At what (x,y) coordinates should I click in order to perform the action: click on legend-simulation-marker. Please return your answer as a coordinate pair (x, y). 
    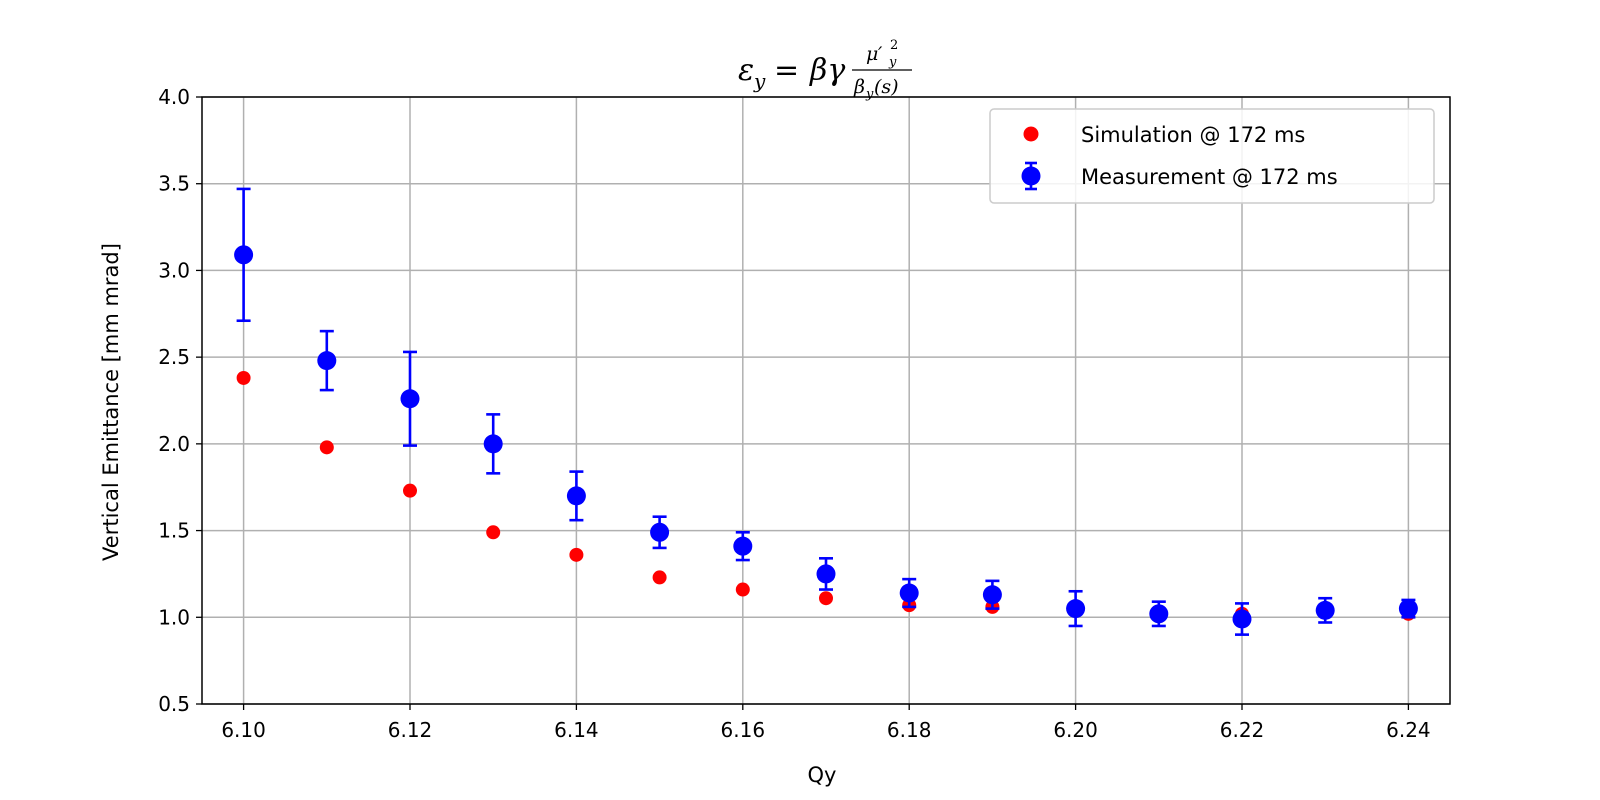
    Looking at the image, I should click on (1031, 134).